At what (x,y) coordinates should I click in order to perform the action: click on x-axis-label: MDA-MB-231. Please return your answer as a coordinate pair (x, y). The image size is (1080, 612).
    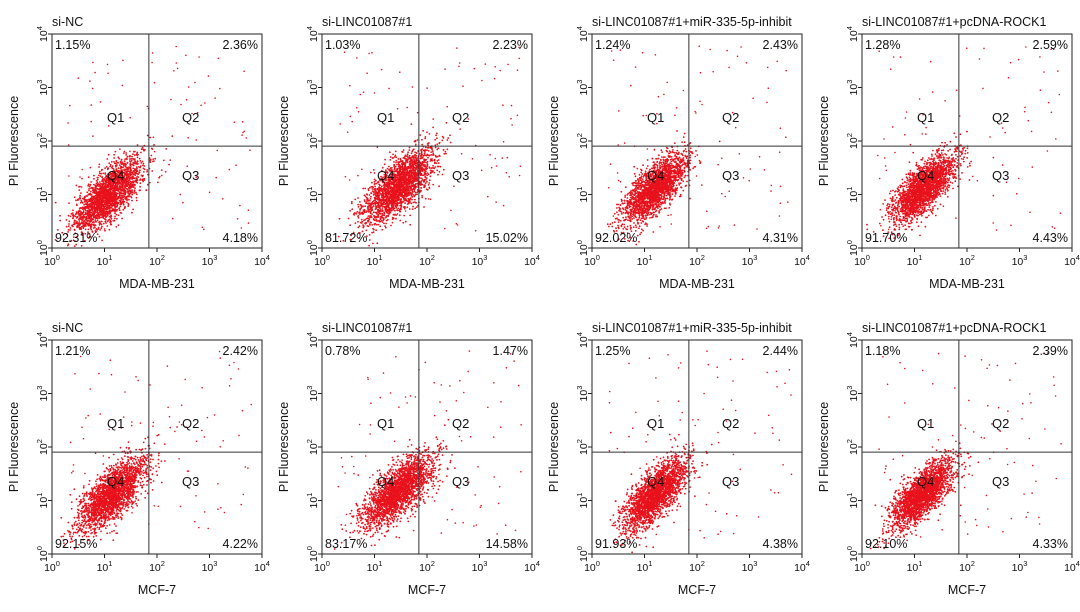
    Looking at the image, I should click on (427, 284).